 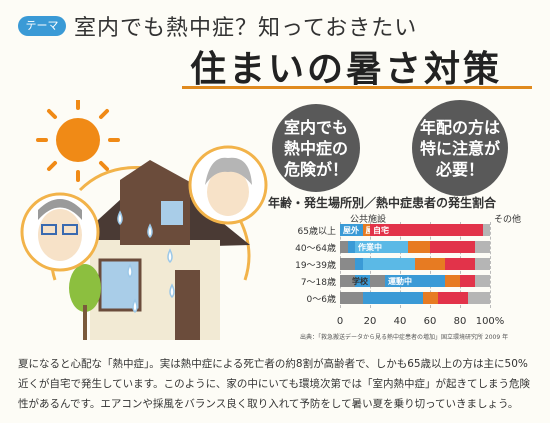 I want to click on x-tick-label: 0, so click(x=340, y=321).